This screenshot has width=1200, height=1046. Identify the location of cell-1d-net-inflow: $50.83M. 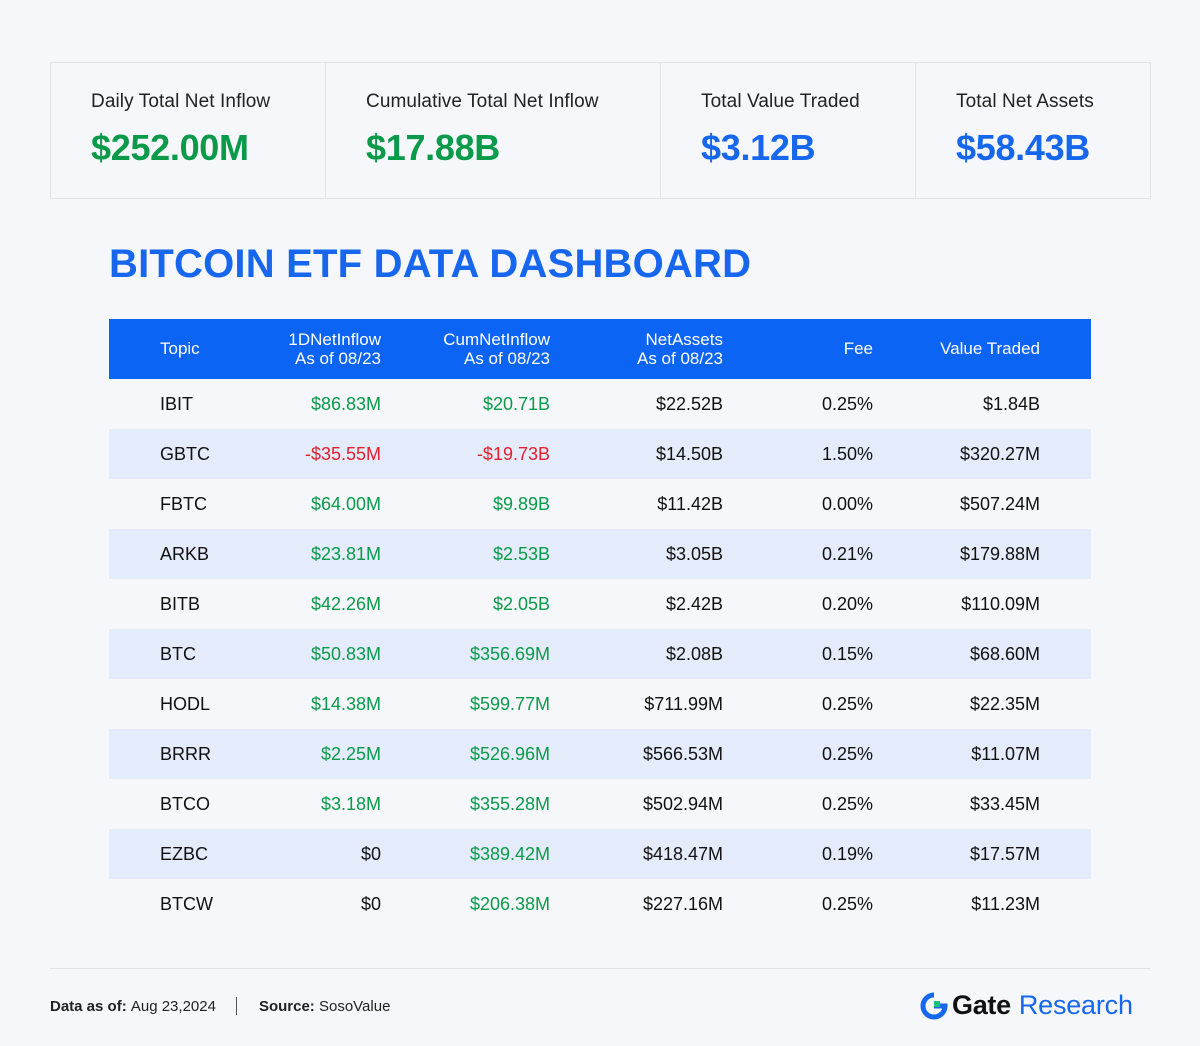
(345, 653).